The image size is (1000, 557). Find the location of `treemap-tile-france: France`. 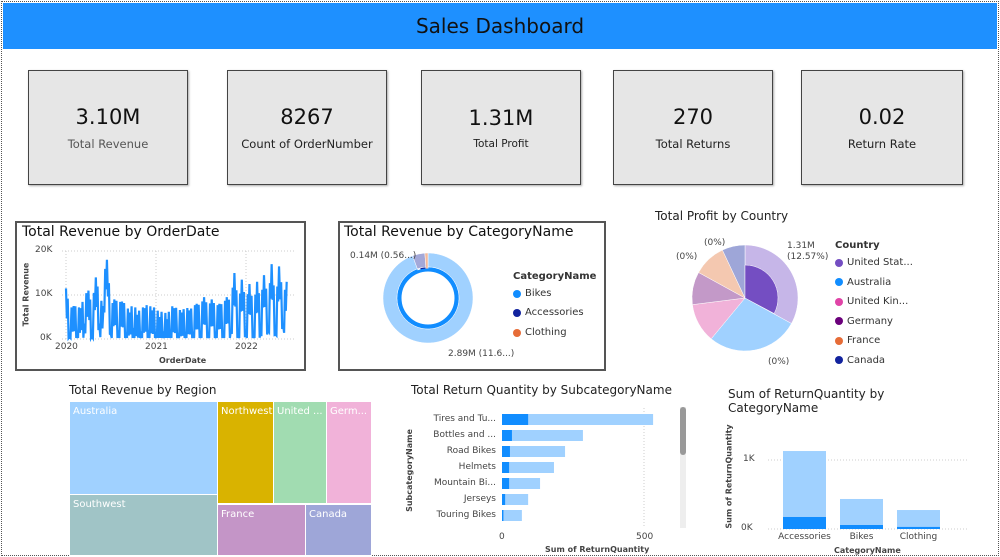

treemap-tile-france: France is located at coordinates (261, 530).